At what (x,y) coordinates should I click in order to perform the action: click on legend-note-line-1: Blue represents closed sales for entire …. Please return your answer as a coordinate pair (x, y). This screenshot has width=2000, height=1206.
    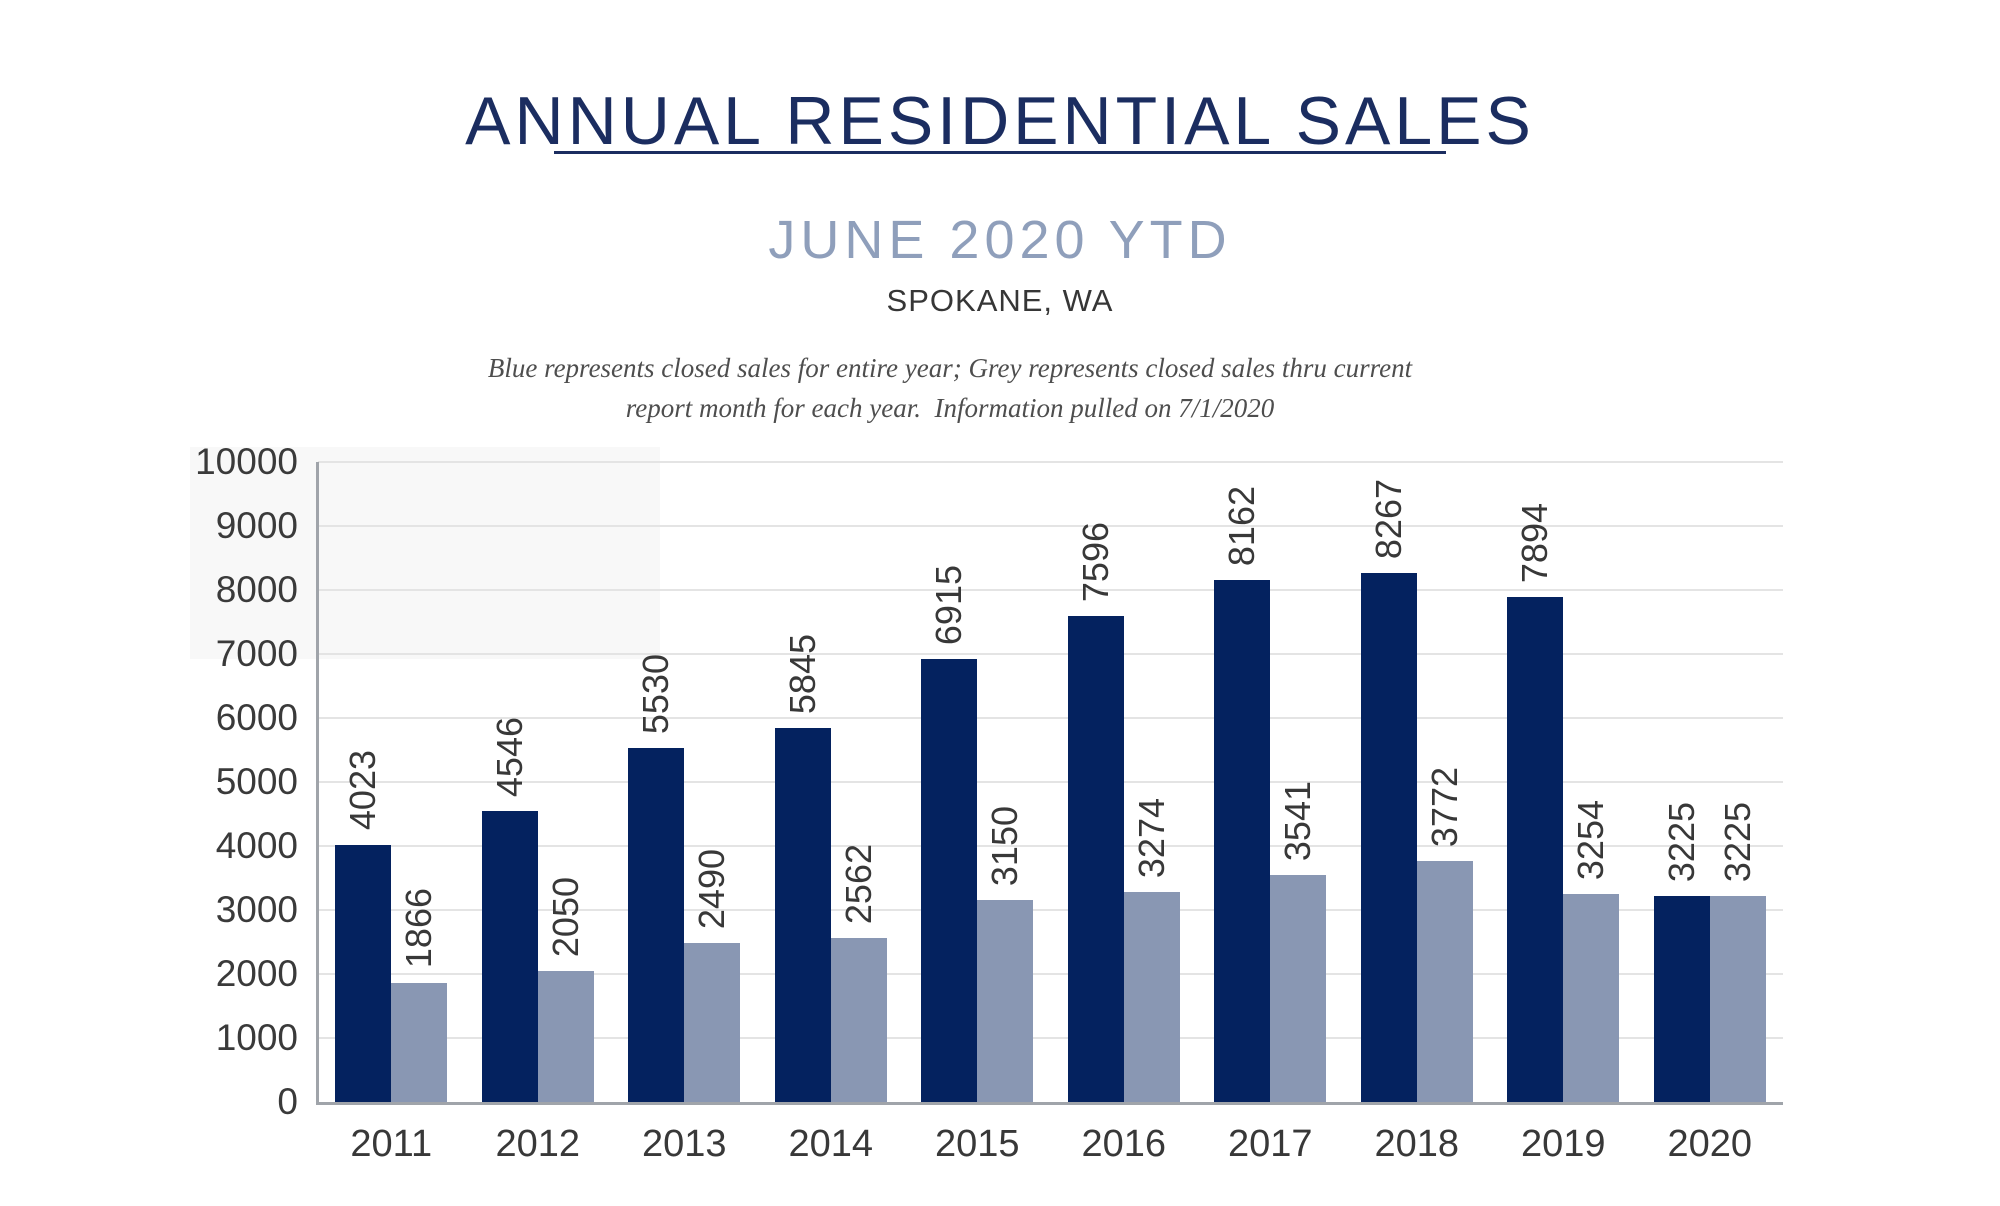
    Looking at the image, I should click on (950, 368).